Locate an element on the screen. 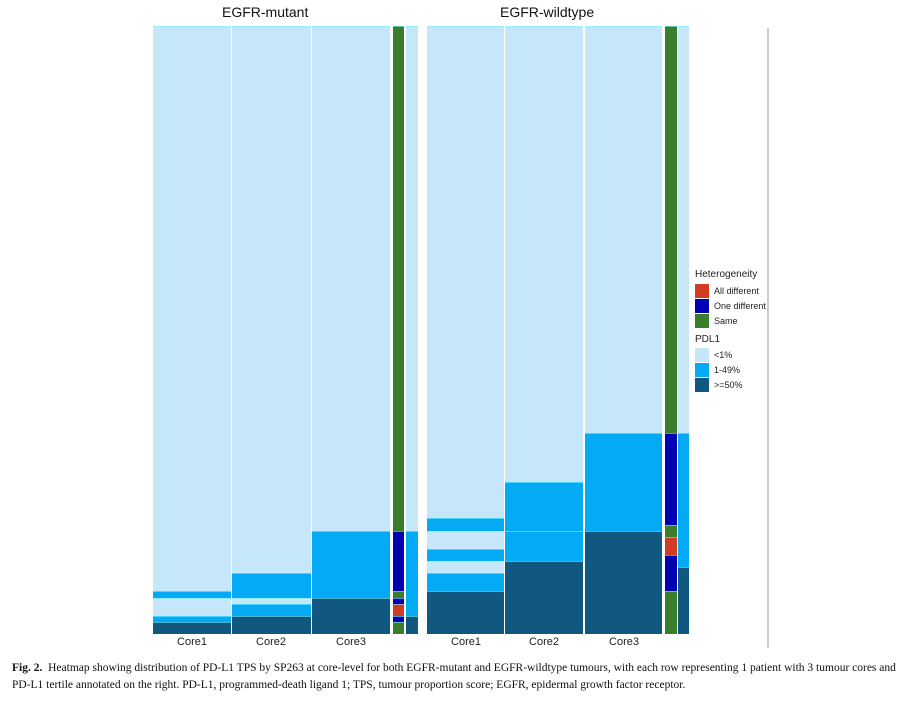 The height and width of the screenshot is (718, 912). legend-entry: One different is located at coordinates (730, 306).